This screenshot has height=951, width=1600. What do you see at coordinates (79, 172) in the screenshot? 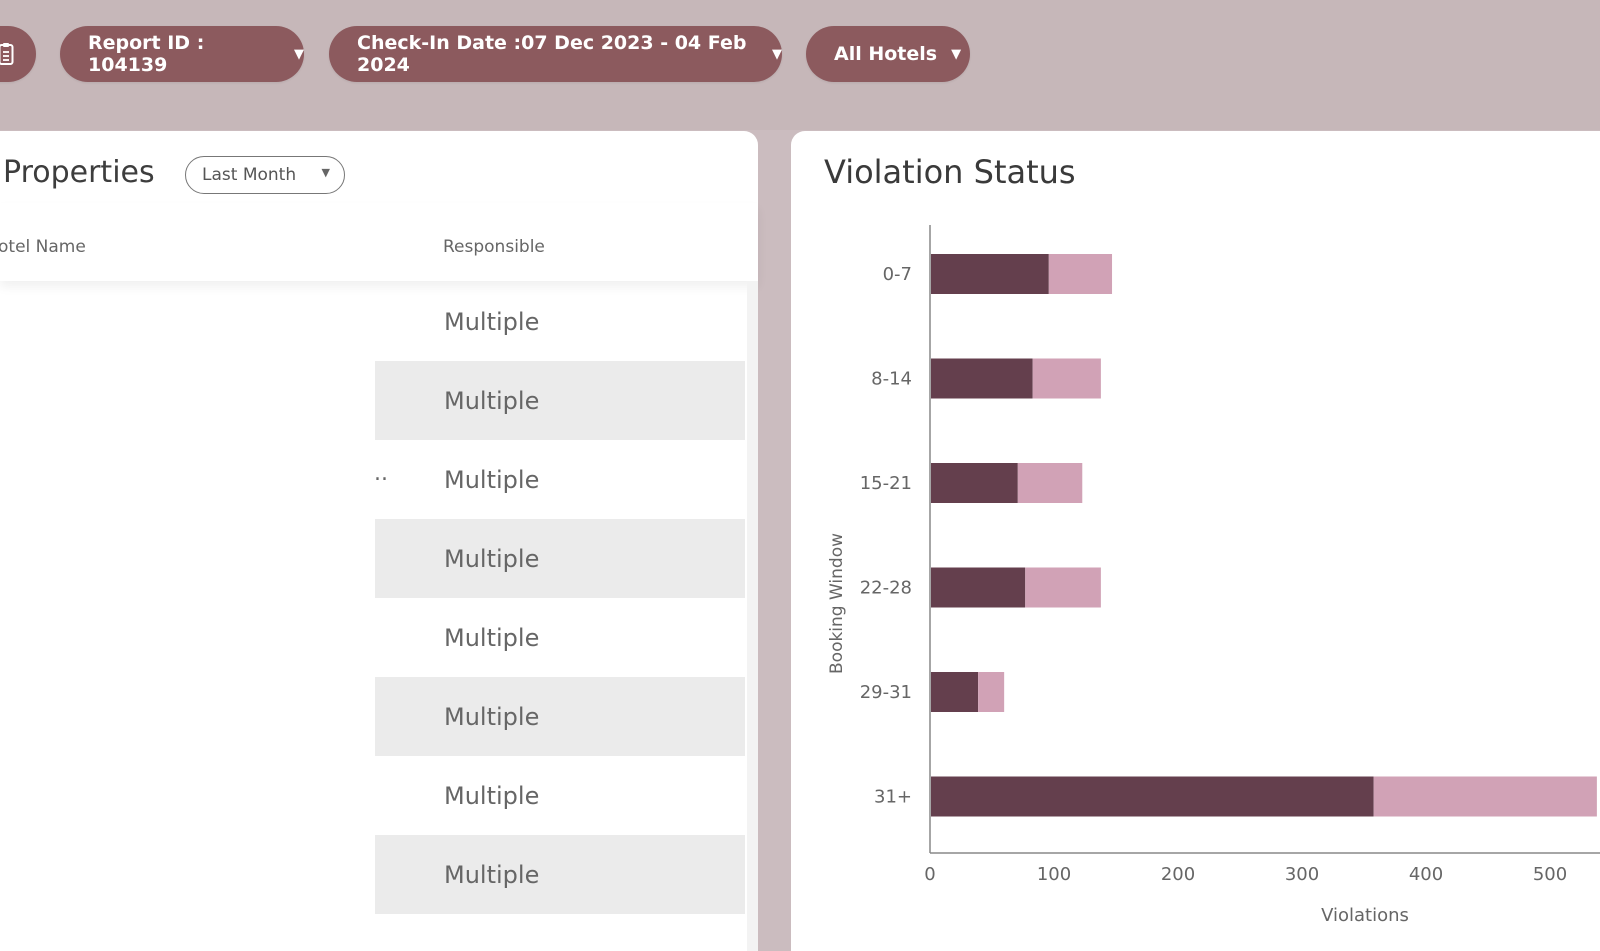
I see `properties-title: Properties` at bounding box center [79, 172].